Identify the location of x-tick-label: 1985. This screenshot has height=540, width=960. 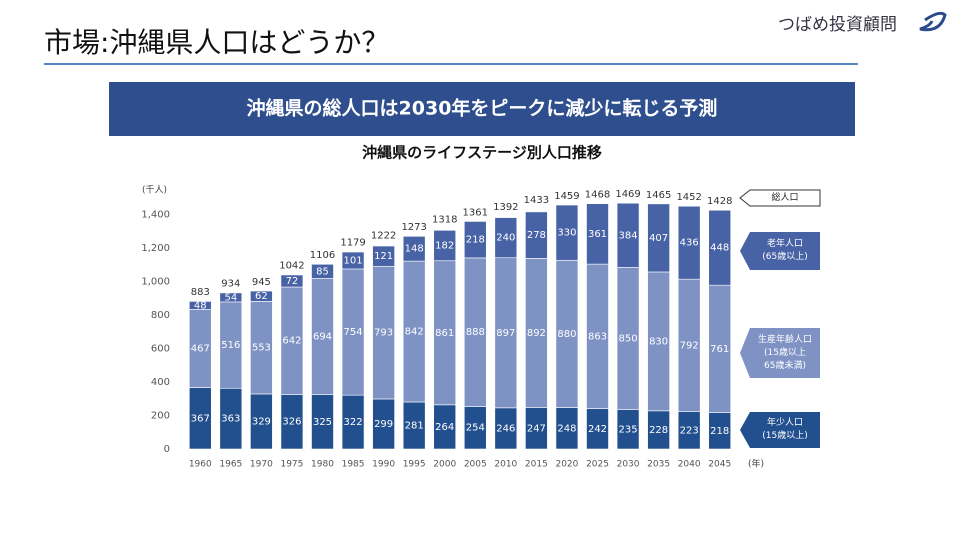
(353, 465).